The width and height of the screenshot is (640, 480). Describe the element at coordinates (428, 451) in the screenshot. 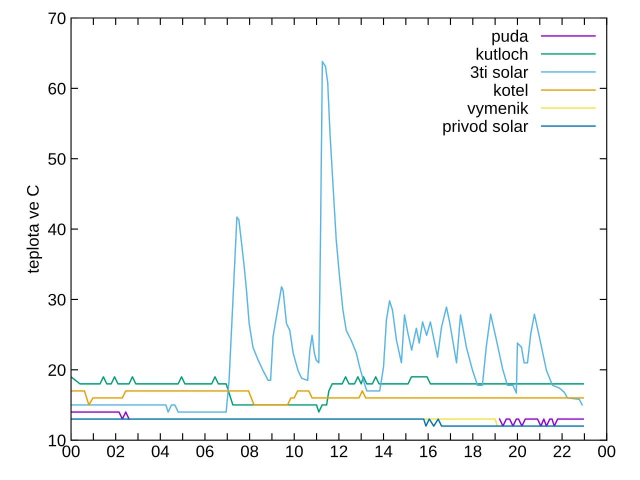

I see `x-tick-label: 16` at that location.